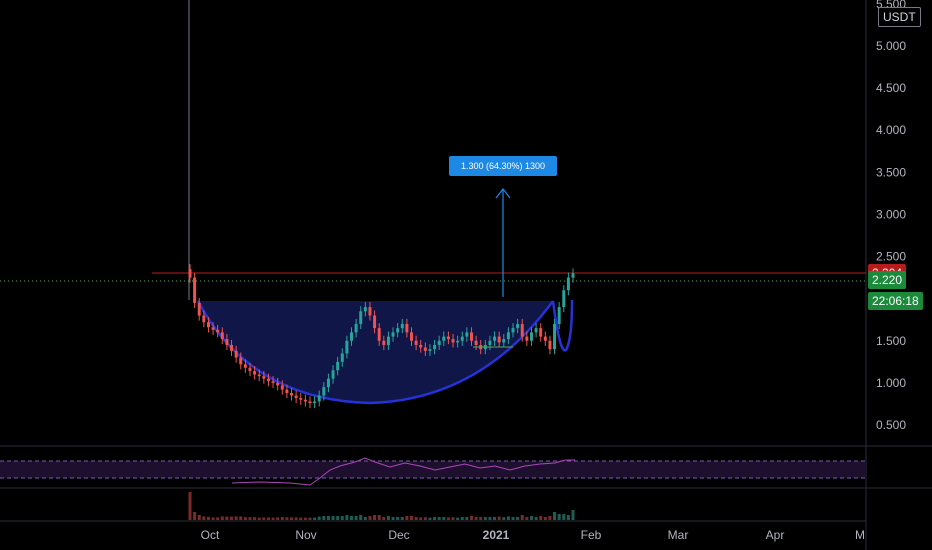  Describe the element at coordinates (891, 130) in the screenshot. I see `price-tick-label: 4.000` at that location.